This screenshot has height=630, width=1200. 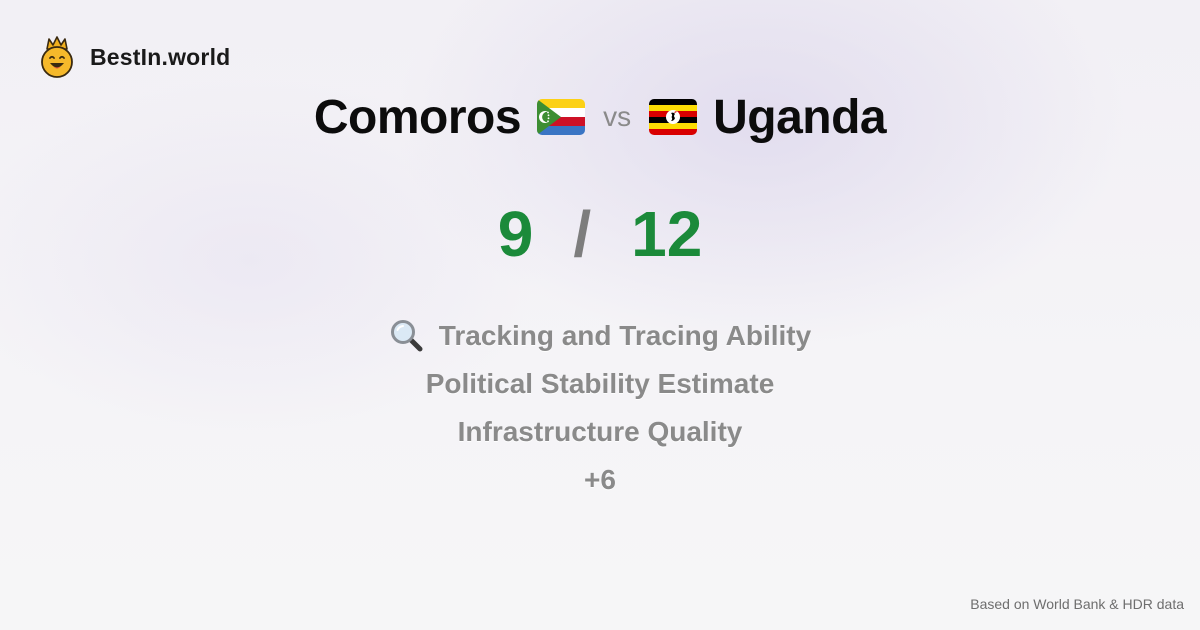 I want to click on criterion-label: Tracking and Tracing Ability, so click(x=625, y=335).